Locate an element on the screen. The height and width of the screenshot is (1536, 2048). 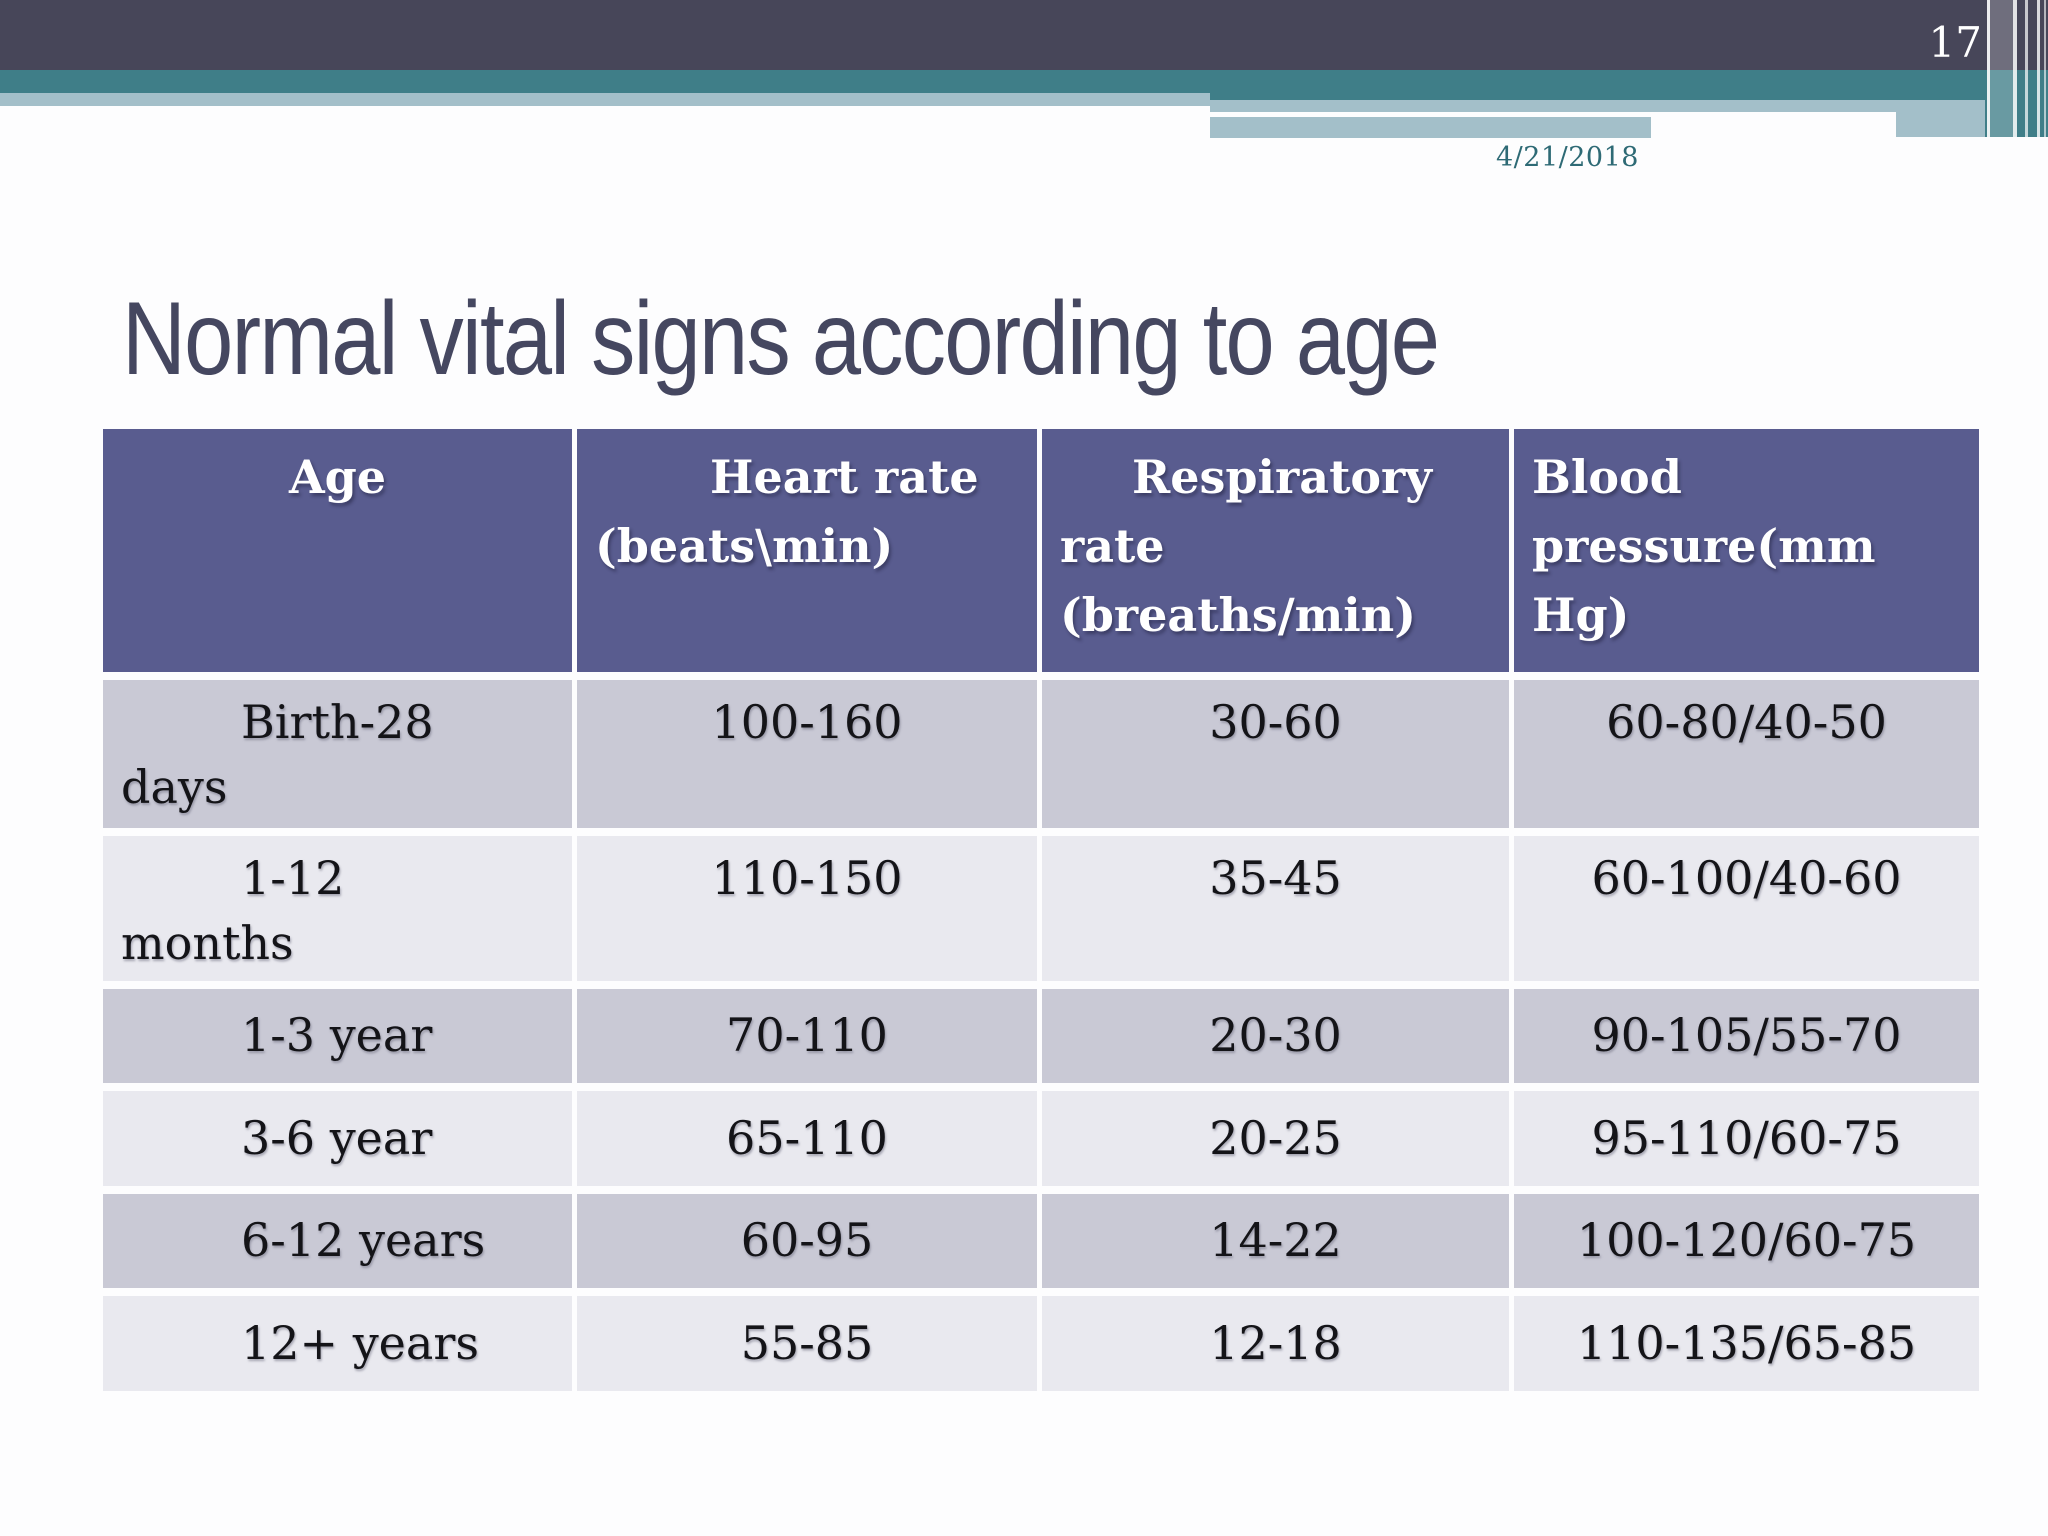
table-cell-value: 95-110/60-75 is located at coordinates (1746, 1138).